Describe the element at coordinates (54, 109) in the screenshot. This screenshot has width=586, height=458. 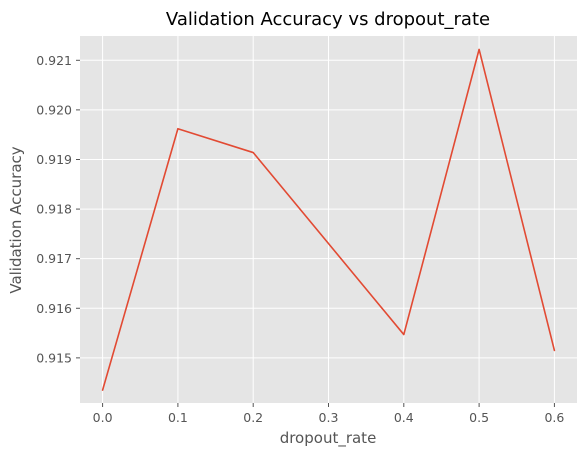
I see `y-tick-label: 0.920` at that location.